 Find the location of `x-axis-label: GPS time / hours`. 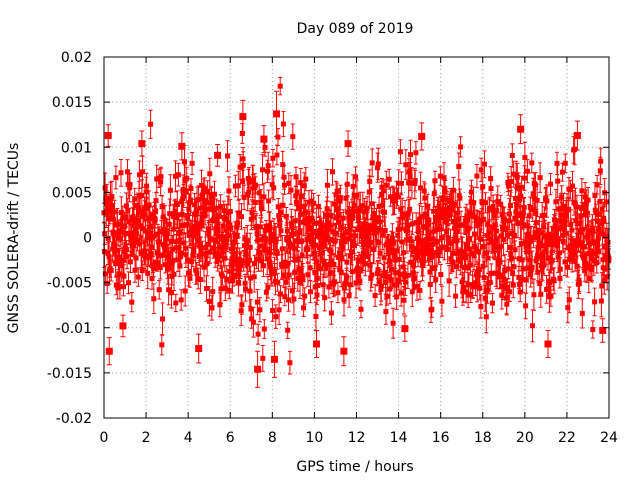

x-axis-label: GPS time / hours is located at coordinates (354, 467).